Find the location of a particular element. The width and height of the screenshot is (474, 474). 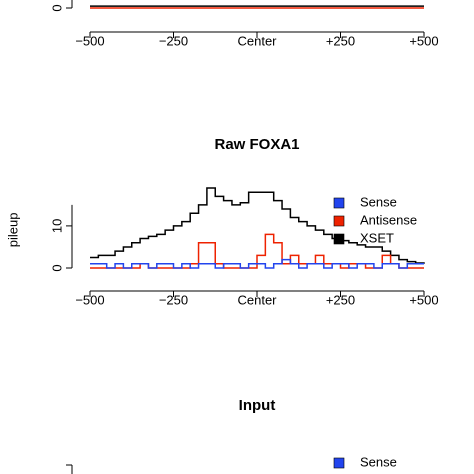

chart-title: Raw FOXA1 is located at coordinates (256, 144).